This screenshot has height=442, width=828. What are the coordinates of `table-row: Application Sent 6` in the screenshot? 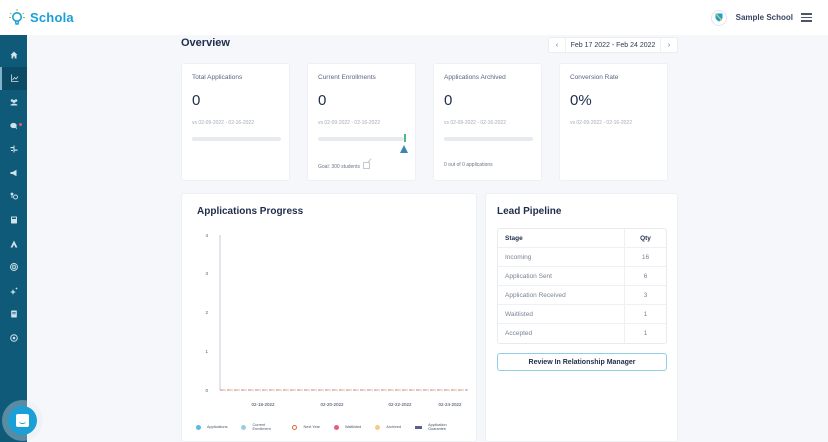 It's located at (582, 276).